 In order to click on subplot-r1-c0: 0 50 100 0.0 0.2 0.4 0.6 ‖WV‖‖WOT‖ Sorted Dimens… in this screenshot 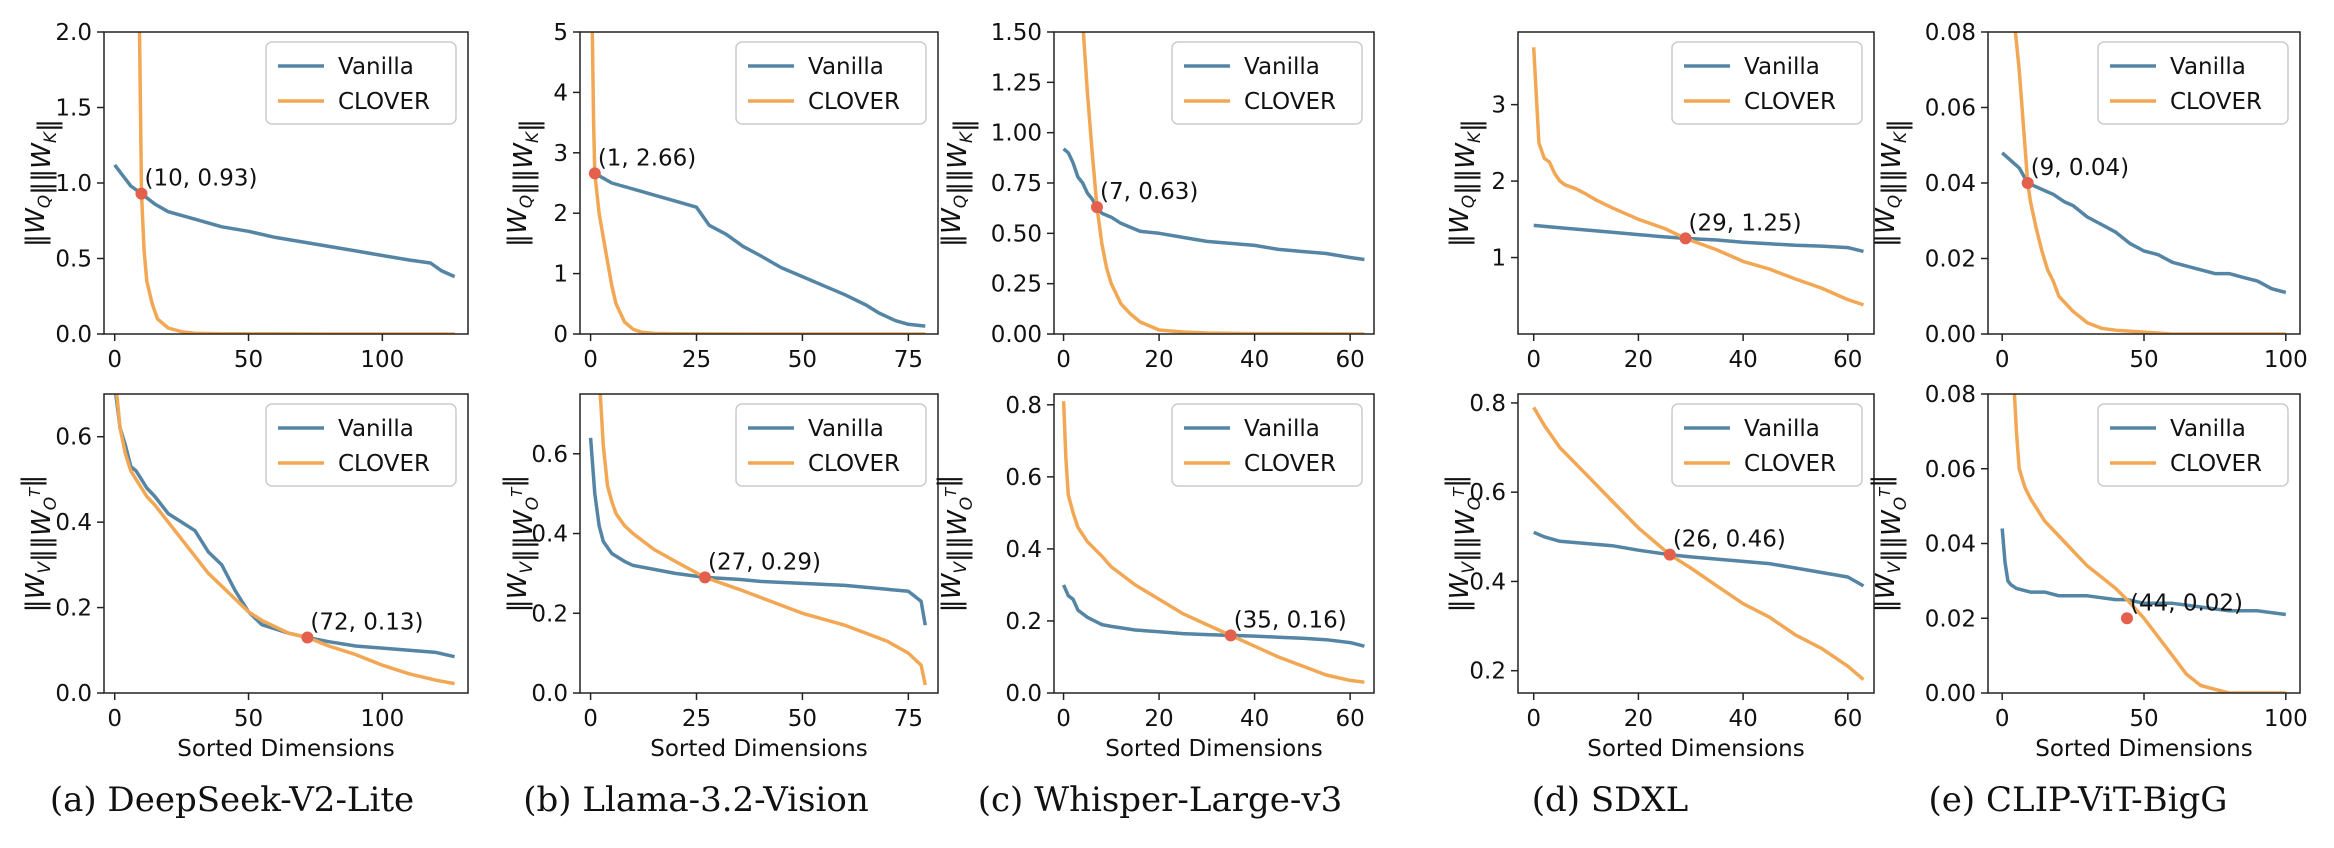, I will do `click(243, 577)`.